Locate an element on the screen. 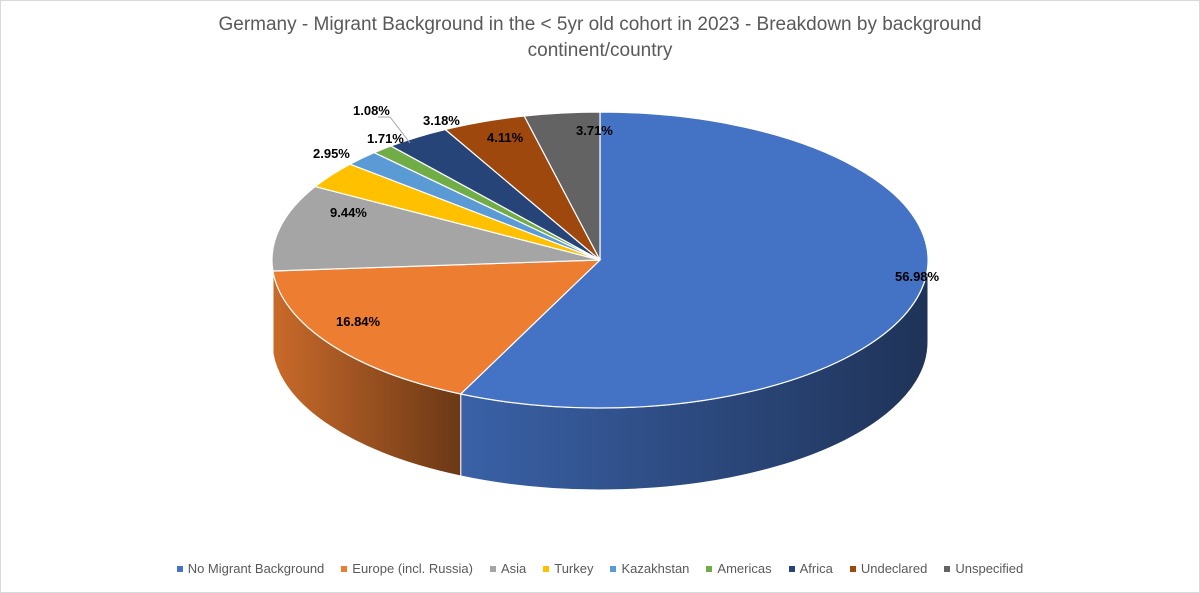 This screenshot has width=1200, height=593. leader-line-americas is located at coordinates (394, 130).